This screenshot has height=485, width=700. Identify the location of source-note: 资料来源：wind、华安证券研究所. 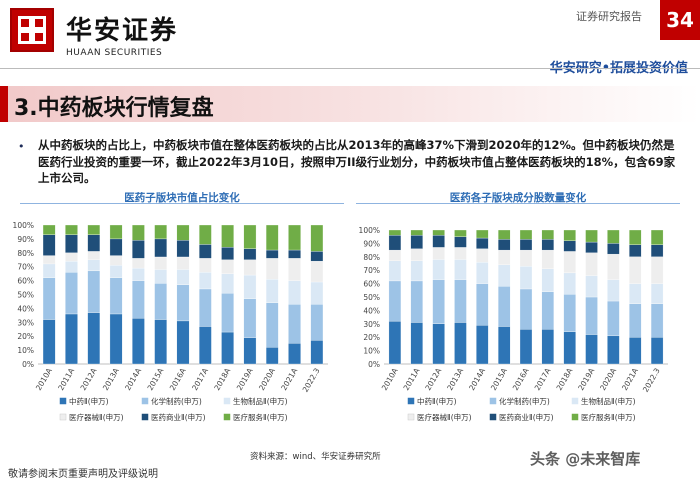
(315, 457).